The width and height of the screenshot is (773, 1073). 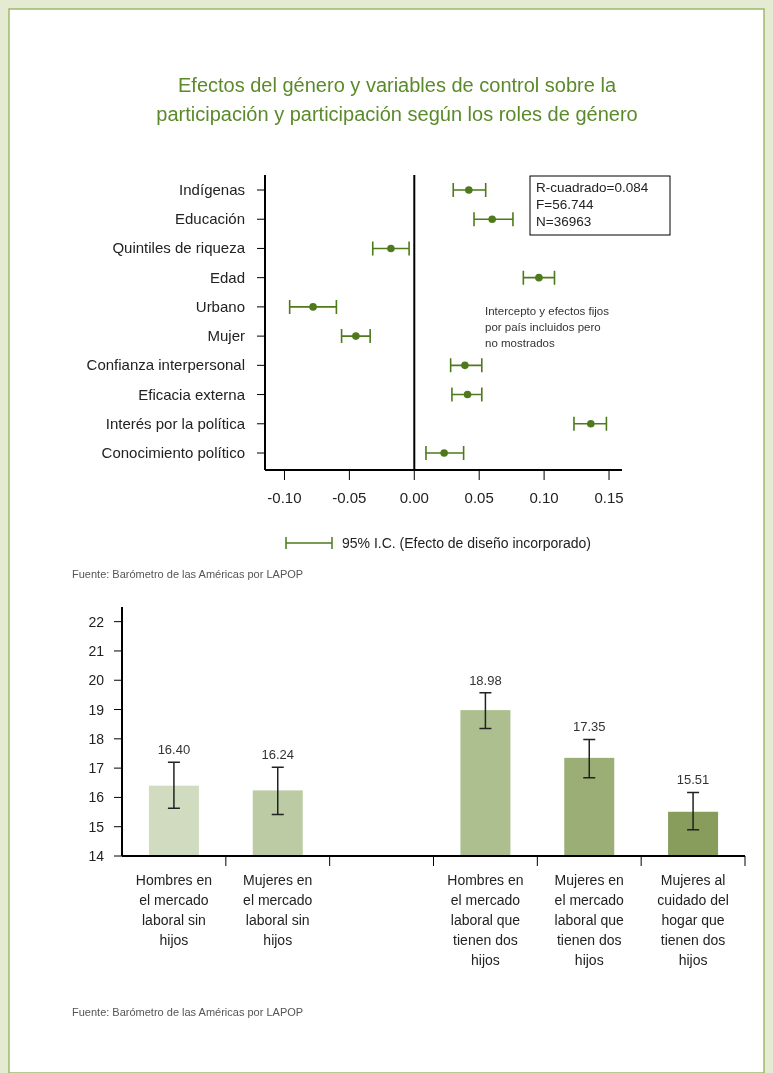 What do you see at coordinates (96, 680) in the screenshot?
I see `y-tick-label: 20` at bounding box center [96, 680].